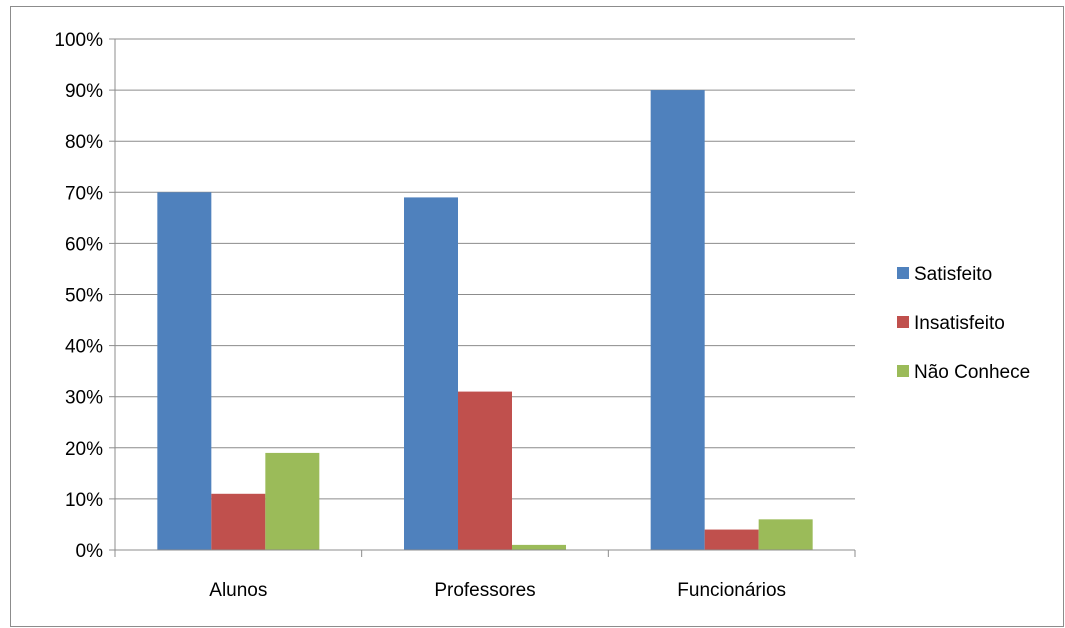 The width and height of the screenshot is (1065, 628). Describe the element at coordinates (238, 590) in the screenshot. I see `x-category-label: Alunos` at that location.